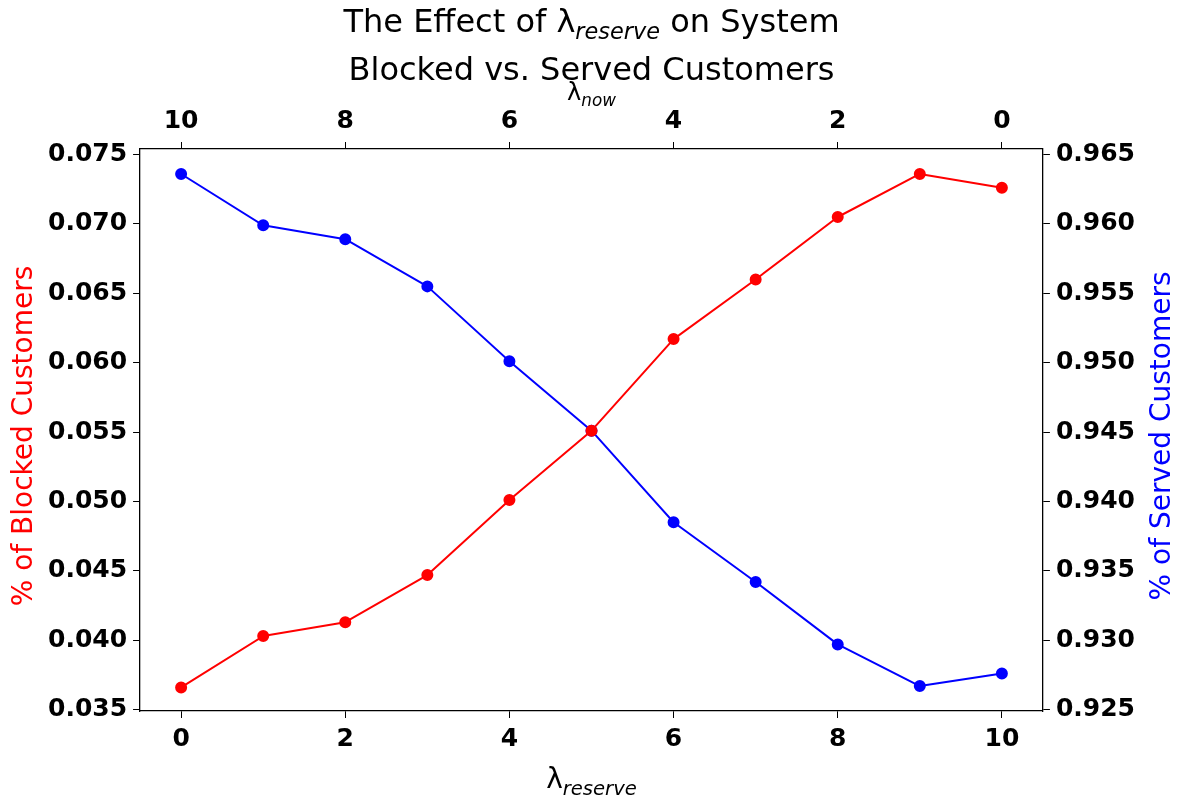  Describe the element at coordinates (181, 119) in the screenshot. I see `x2-tick-label: 10` at that location.